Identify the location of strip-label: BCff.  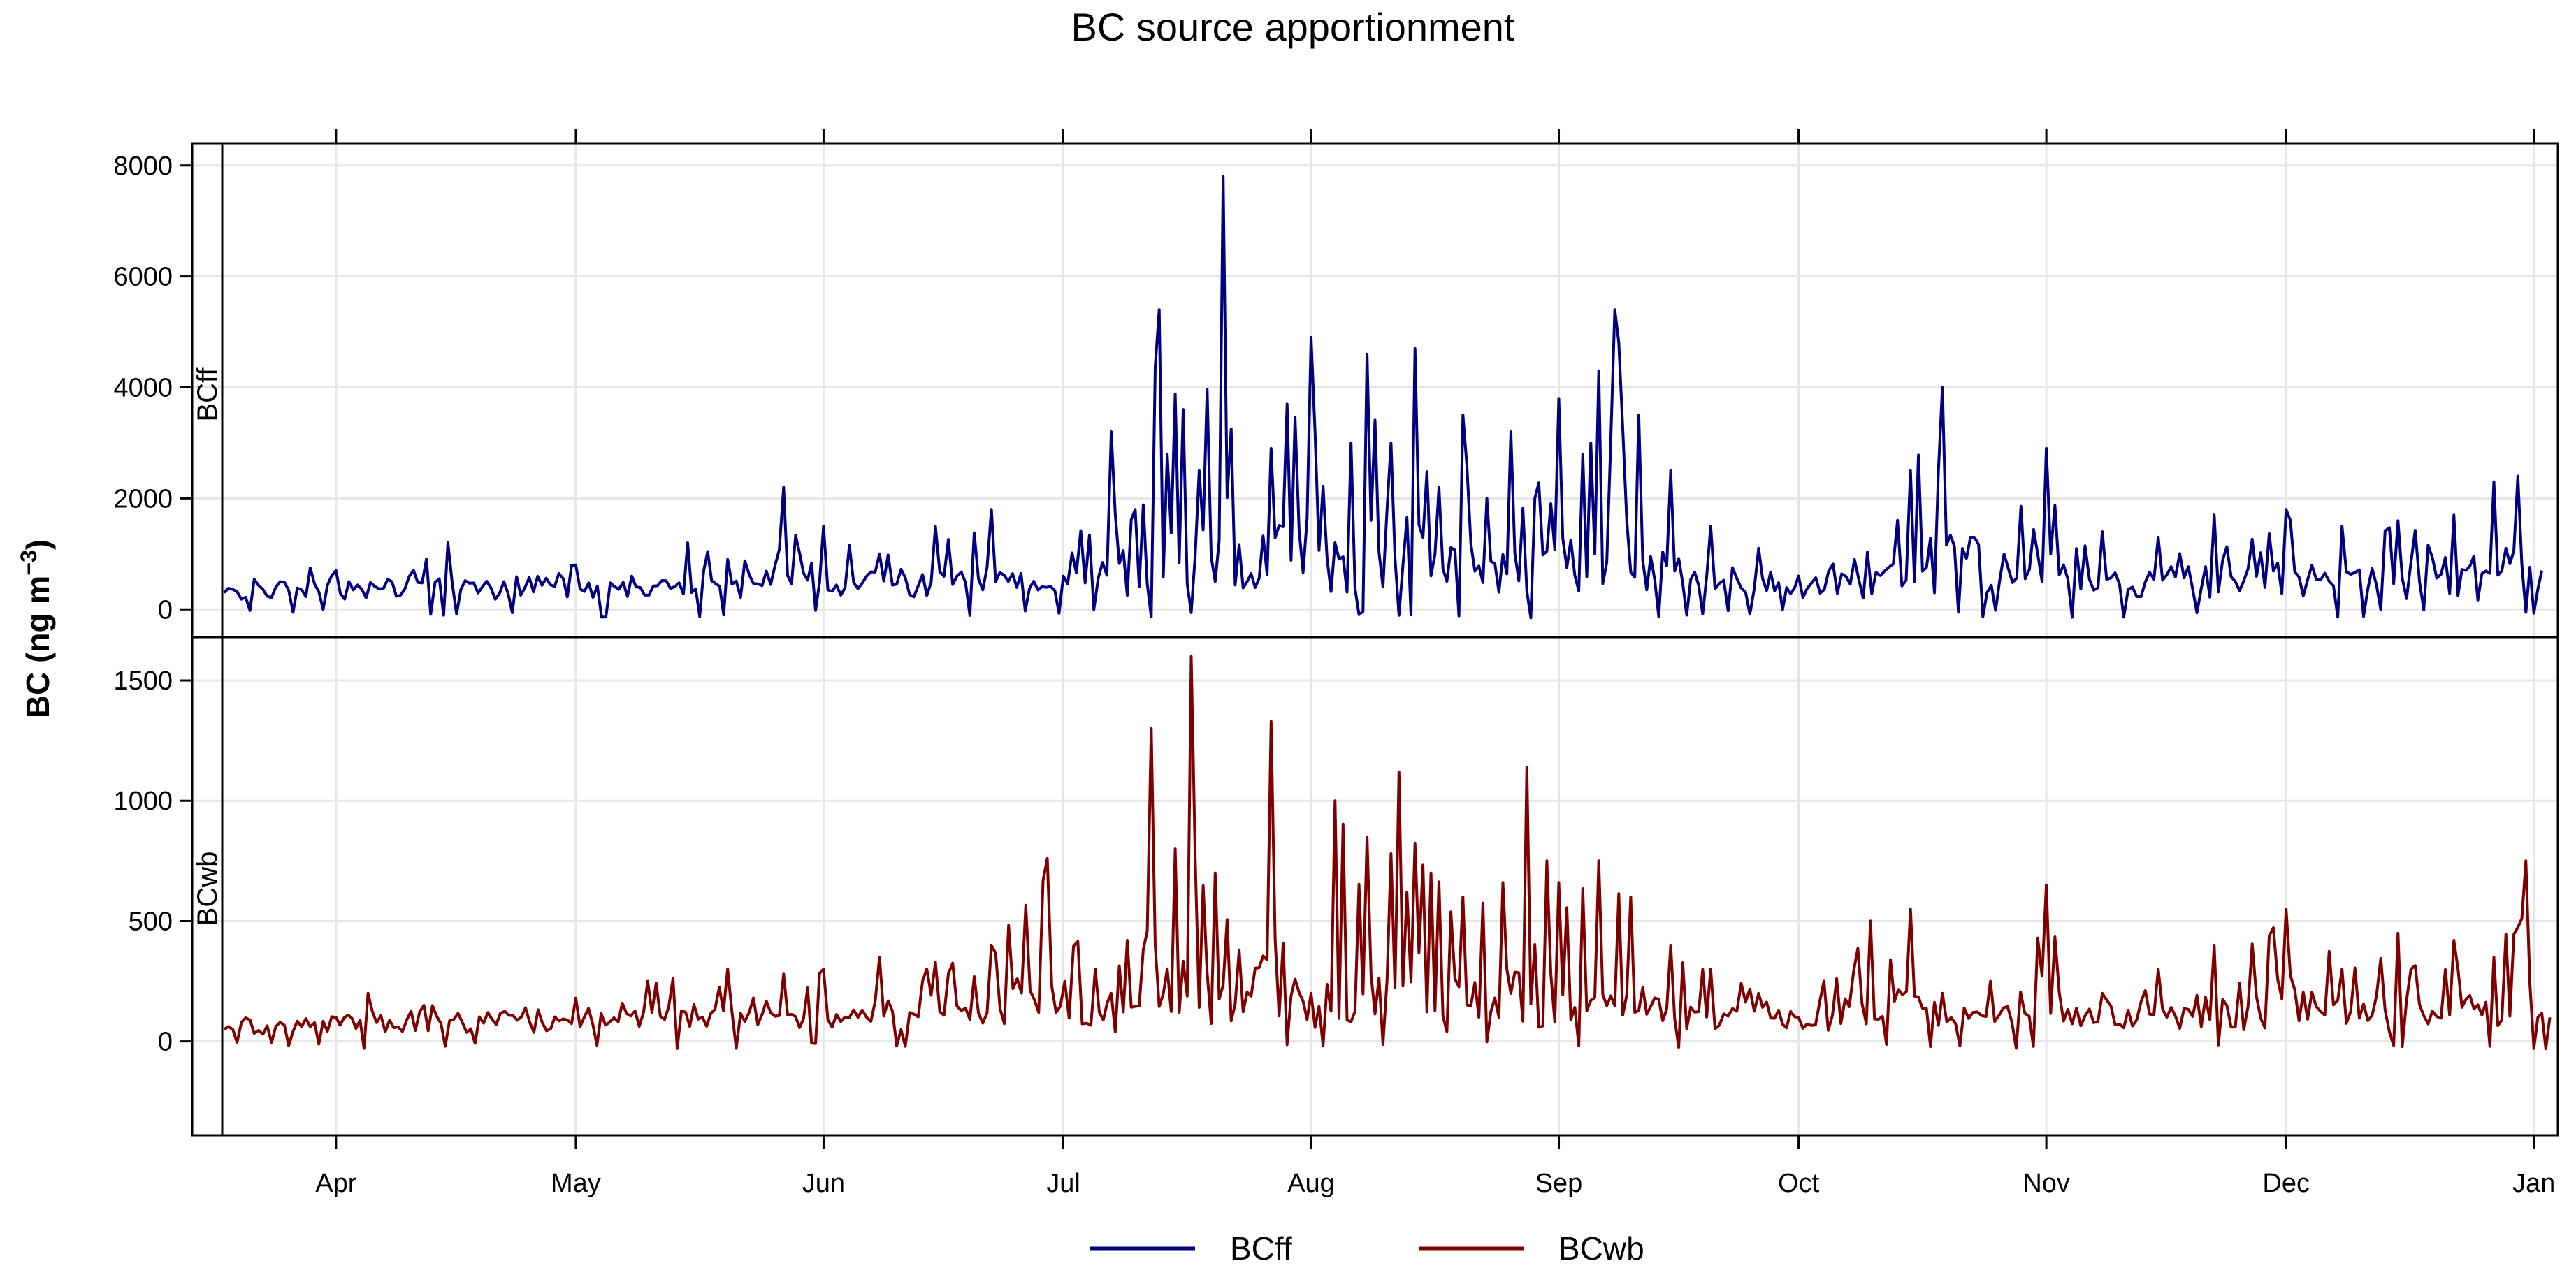
(208, 394).